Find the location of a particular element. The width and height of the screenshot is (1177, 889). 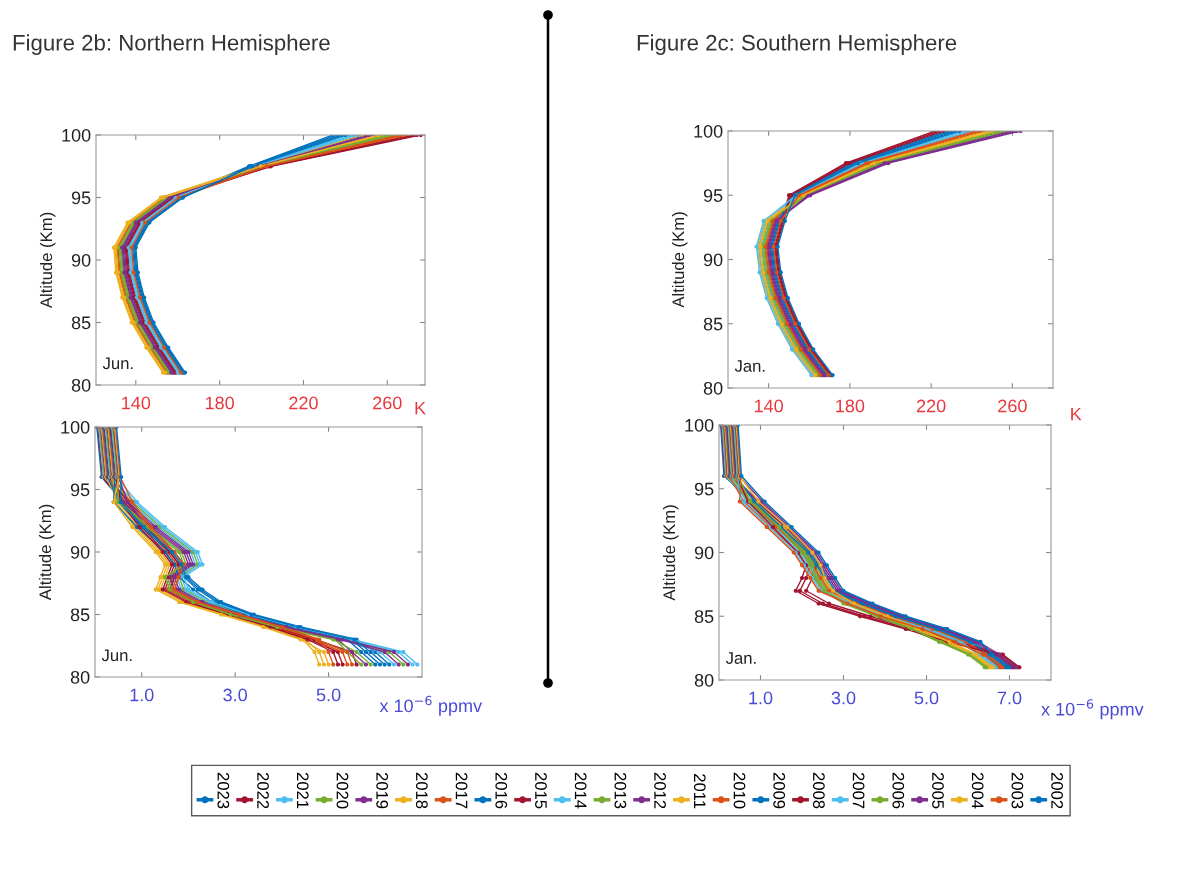

legend-label: 2013 is located at coordinates (620, 790).